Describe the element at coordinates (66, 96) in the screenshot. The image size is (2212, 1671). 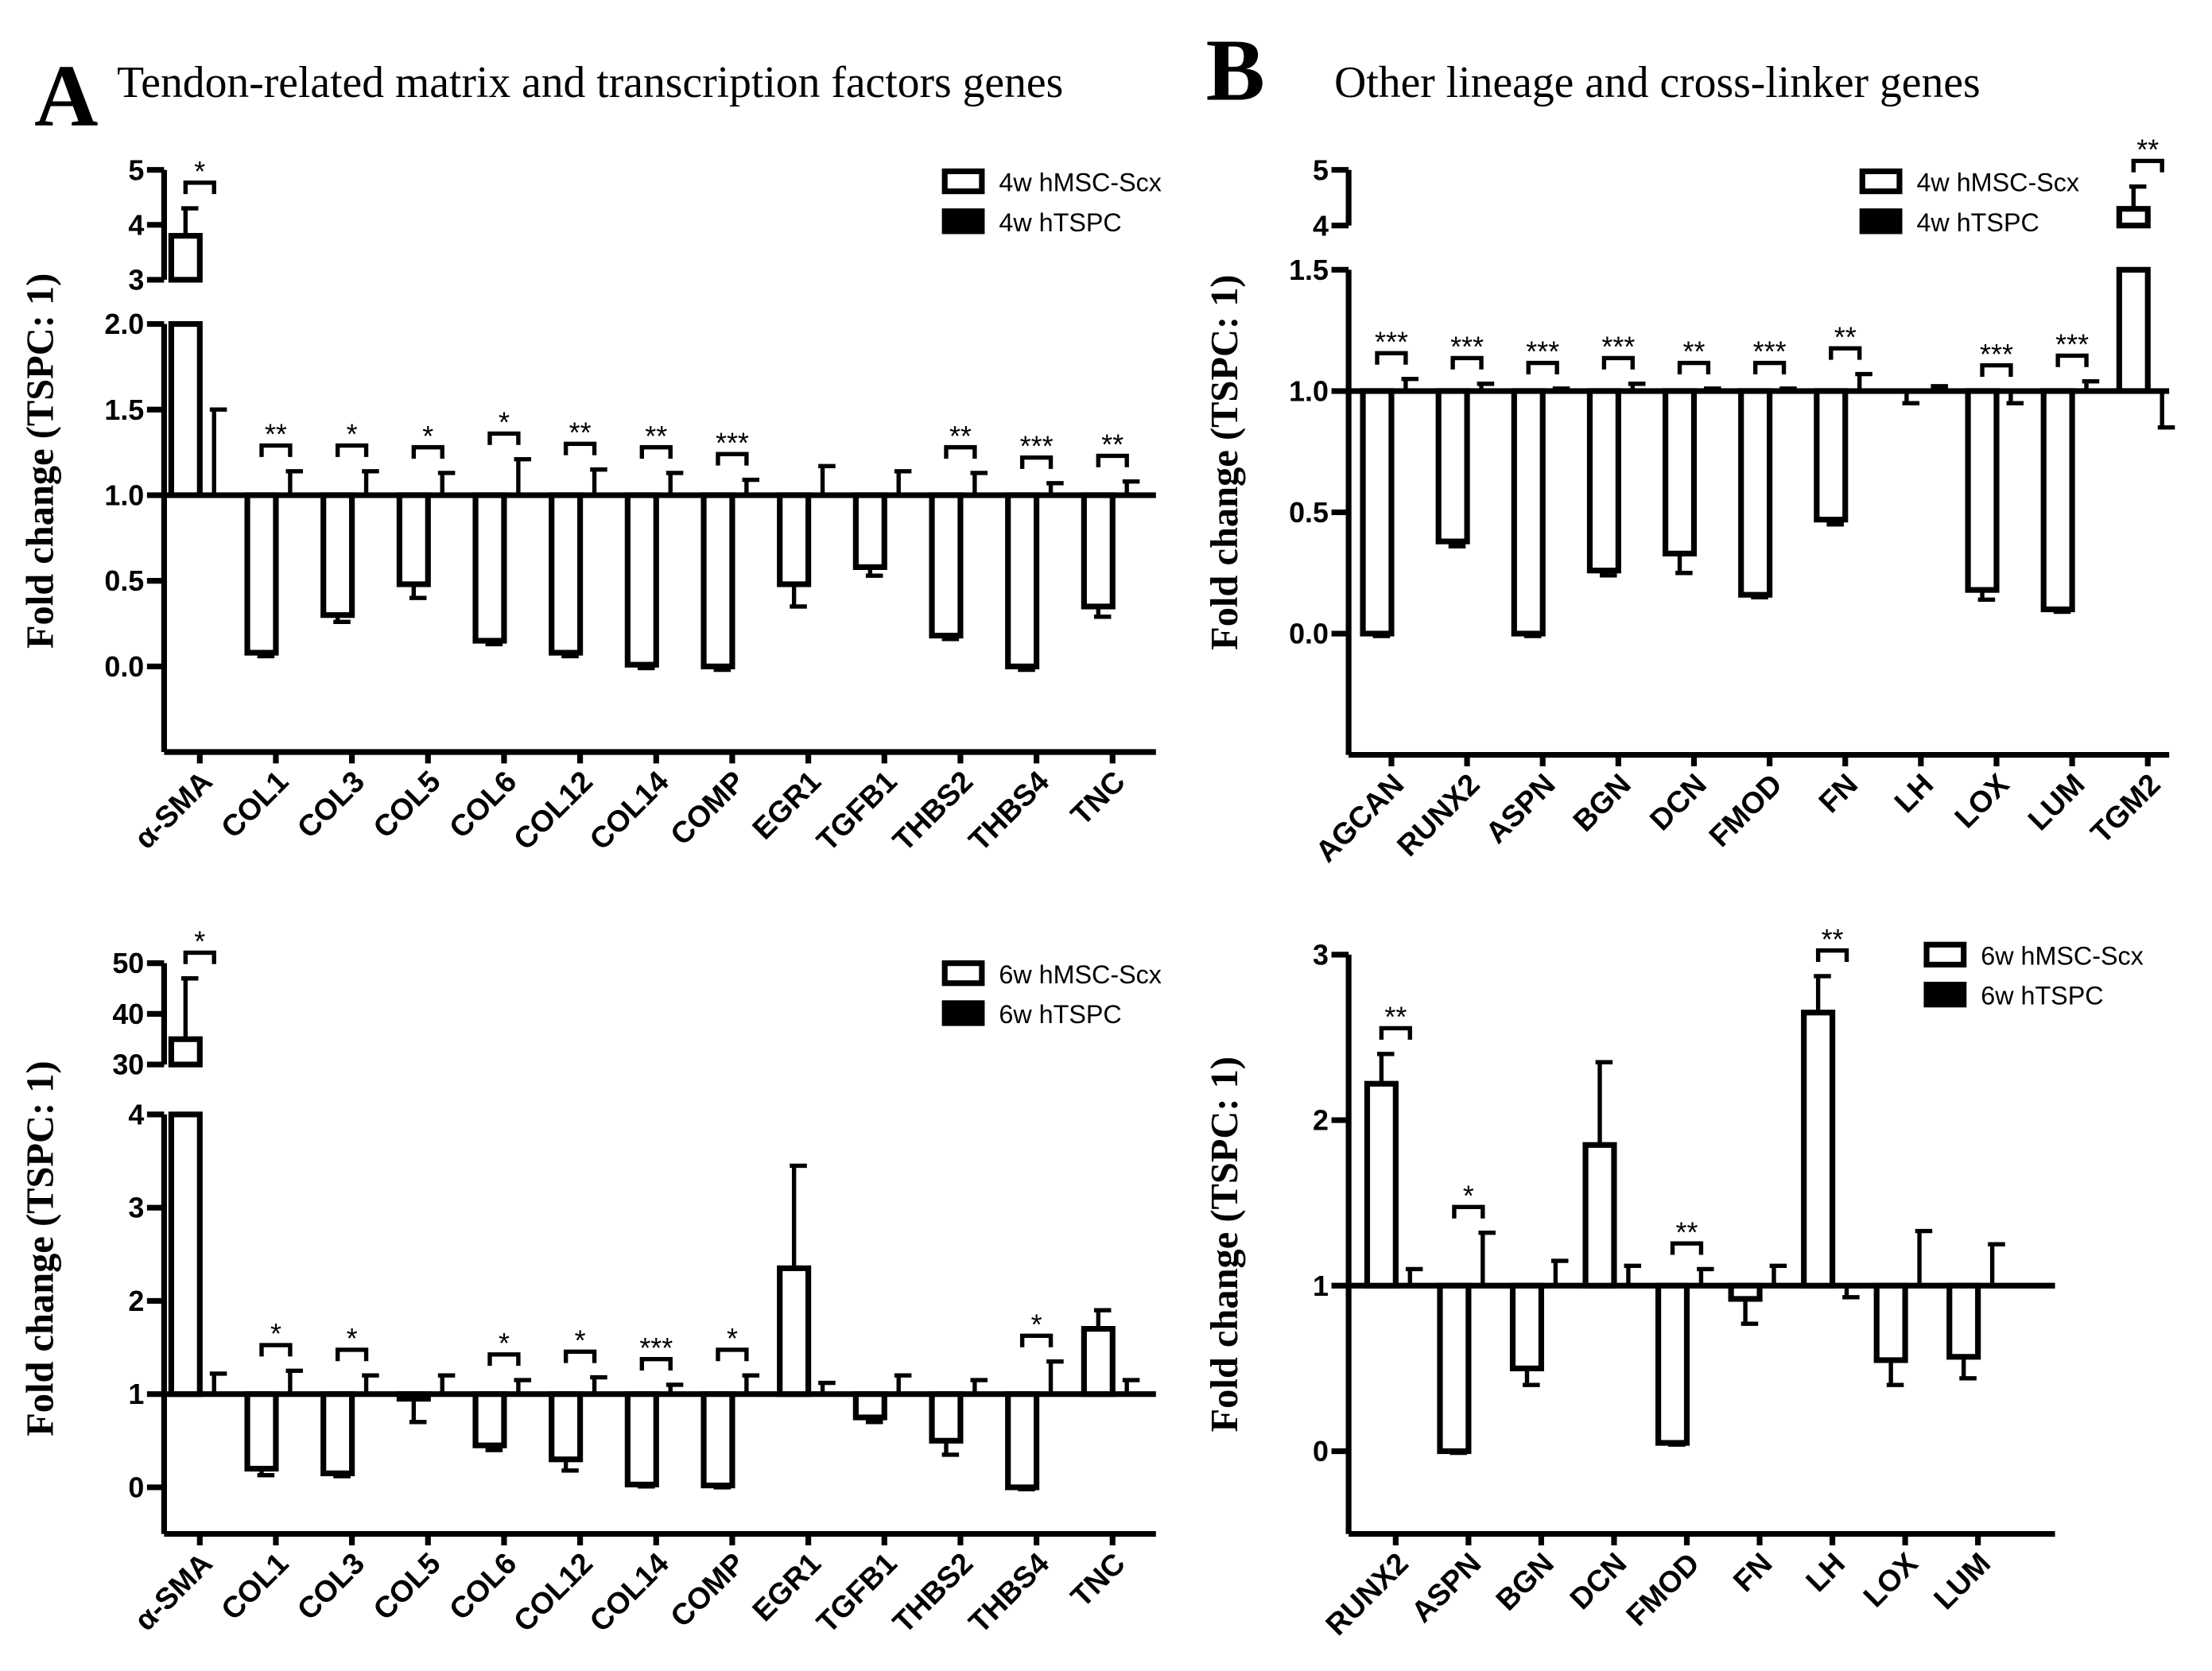
I see `panel-letter: A` at that location.